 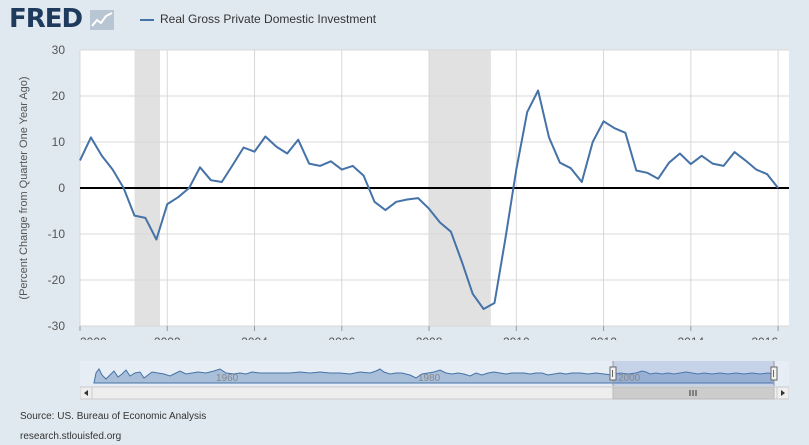 What do you see at coordinates (113, 416) in the screenshot?
I see `source-note: Source: US. Bureau of Economic Analysis` at bounding box center [113, 416].